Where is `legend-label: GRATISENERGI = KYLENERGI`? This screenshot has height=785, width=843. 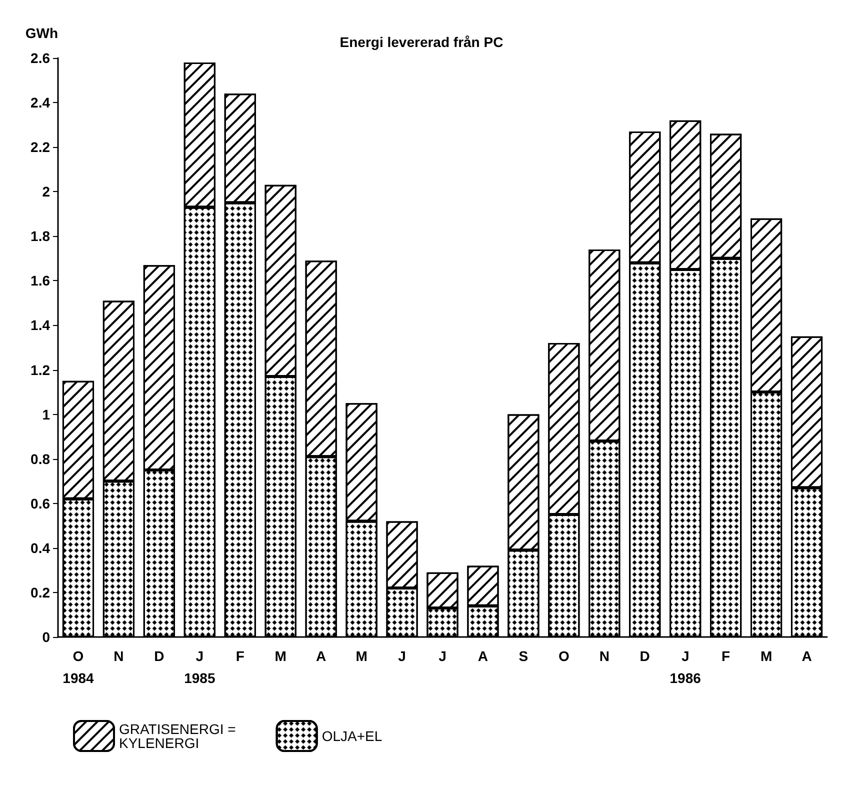 legend-label: GRATISENERGI = KYLENERGI is located at coordinates (177, 736).